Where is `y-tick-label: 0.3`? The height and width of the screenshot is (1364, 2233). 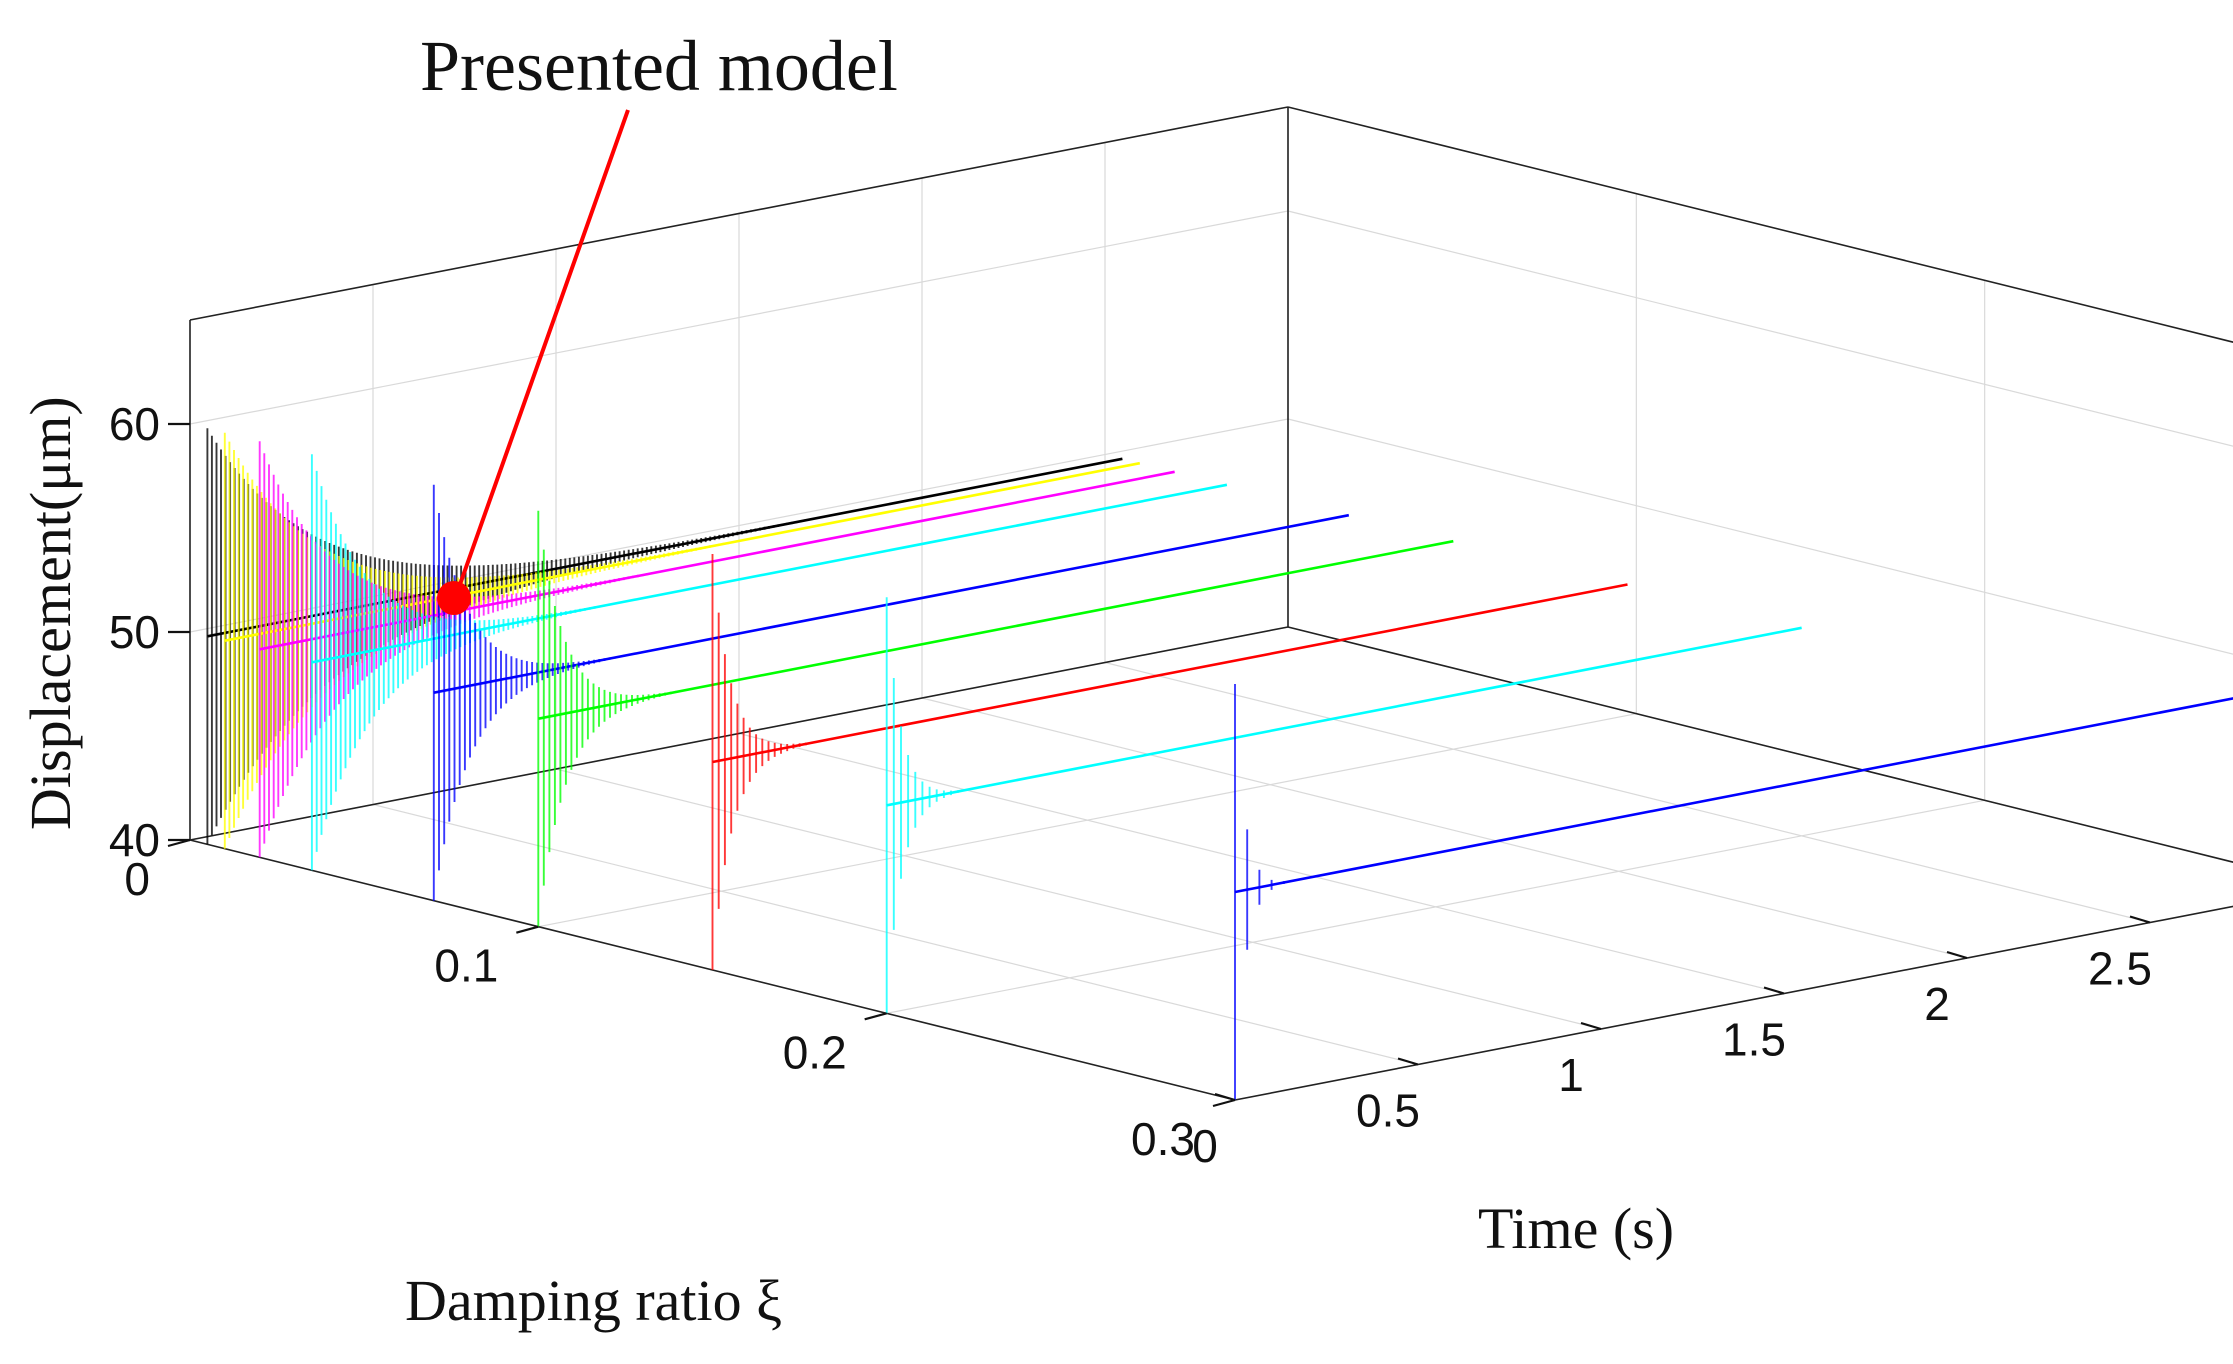 y-tick-label: 0.3 is located at coordinates (1163, 1139).